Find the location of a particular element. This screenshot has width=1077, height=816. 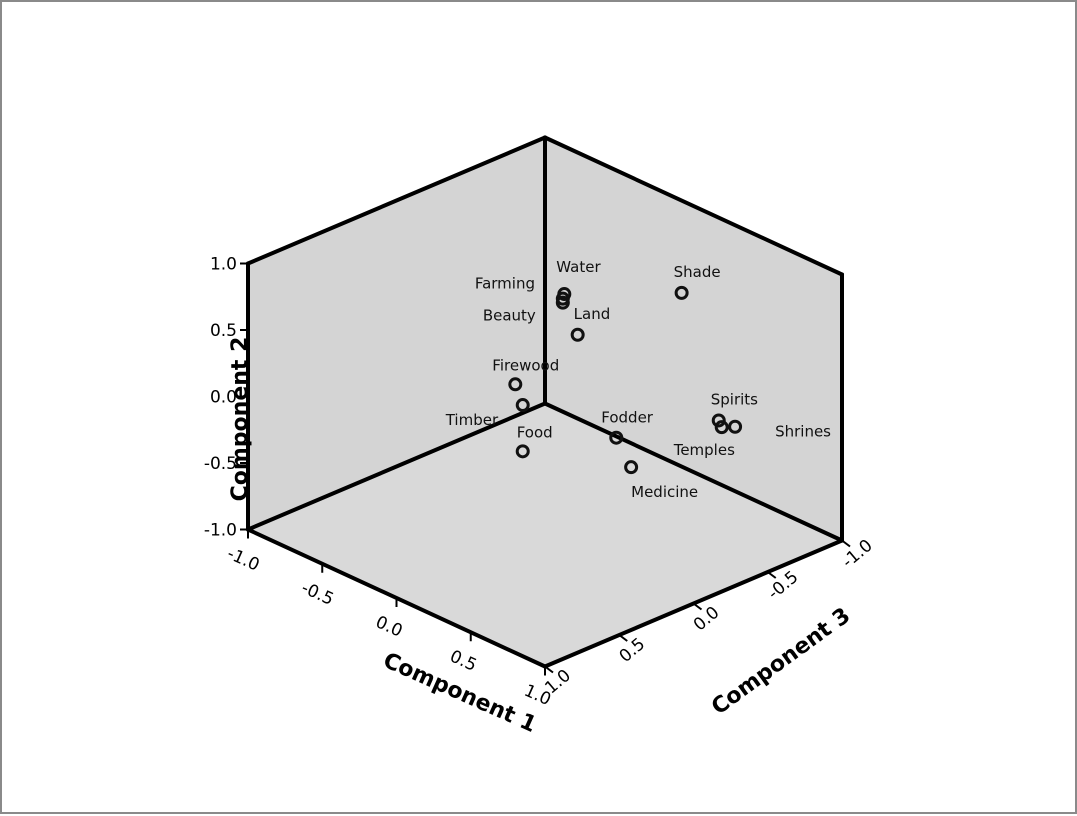

left-wall is located at coordinates (396, 333).